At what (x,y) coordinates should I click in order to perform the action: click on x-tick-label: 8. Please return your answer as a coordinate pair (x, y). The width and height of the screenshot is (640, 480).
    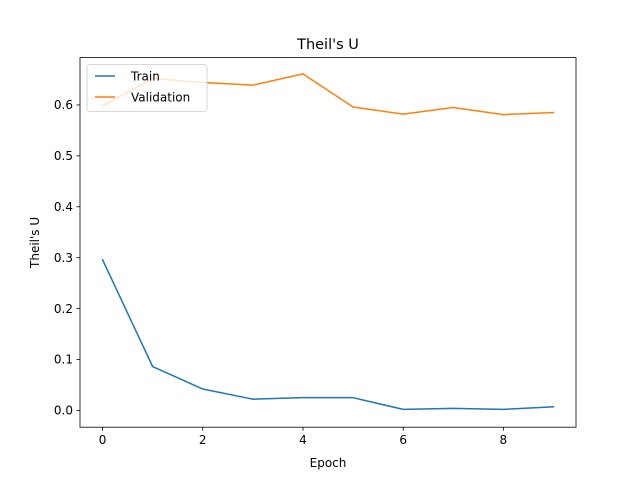
    Looking at the image, I should click on (504, 440).